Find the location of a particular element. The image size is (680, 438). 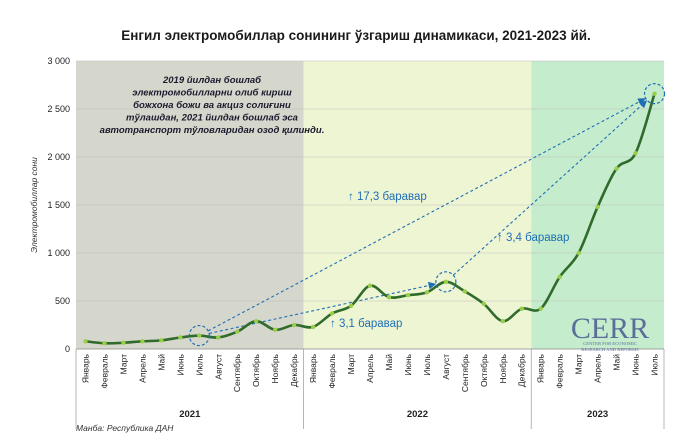

year-label: 2023 is located at coordinates (597, 414).